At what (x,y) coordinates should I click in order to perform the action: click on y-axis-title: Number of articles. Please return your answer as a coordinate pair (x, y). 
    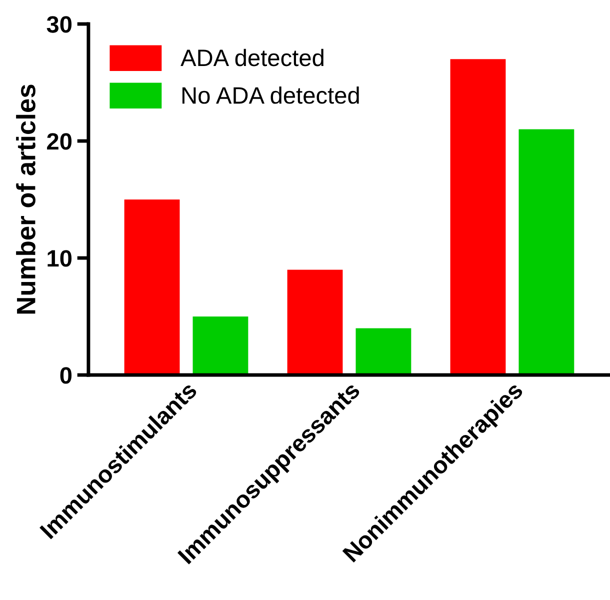
    Looking at the image, I should click on (26, 199).